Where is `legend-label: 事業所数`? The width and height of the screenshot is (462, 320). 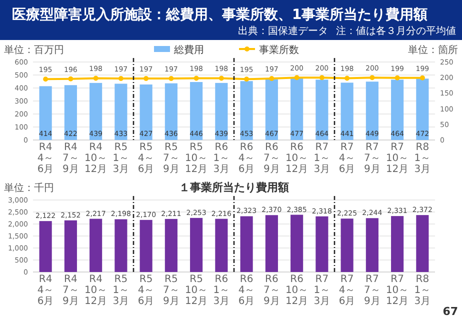 legend-label: 事業所数 is located at coordinates (279, 50).